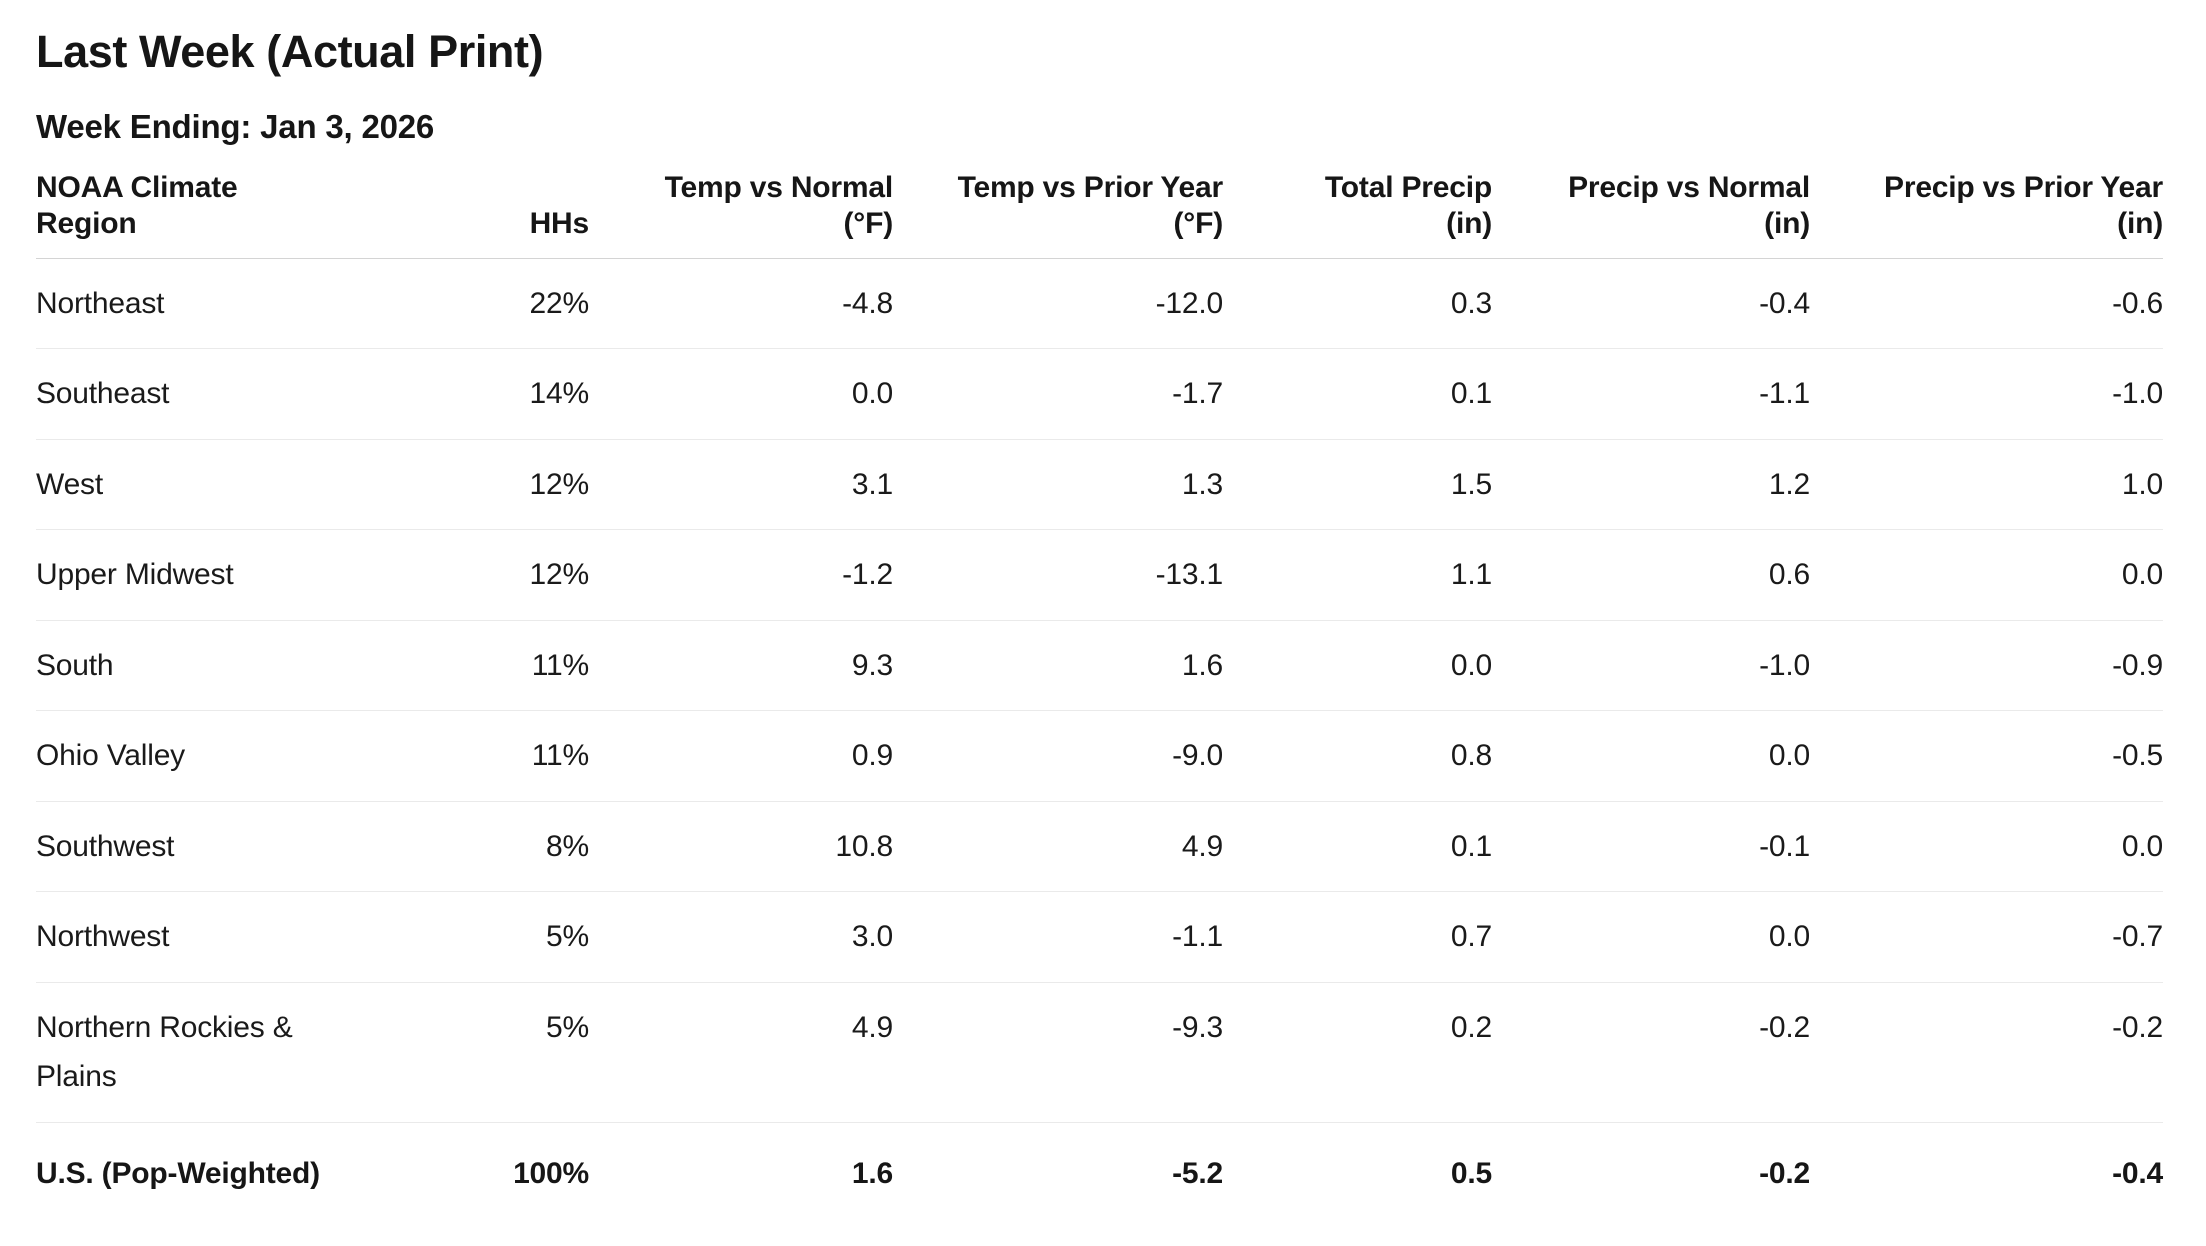 The width and height of the screenshot is (2206, 1246). What do you see at coordinates (196, 304) in the screenshot?
I see `region-cell: Northeast` at bounding box center [196, 304].